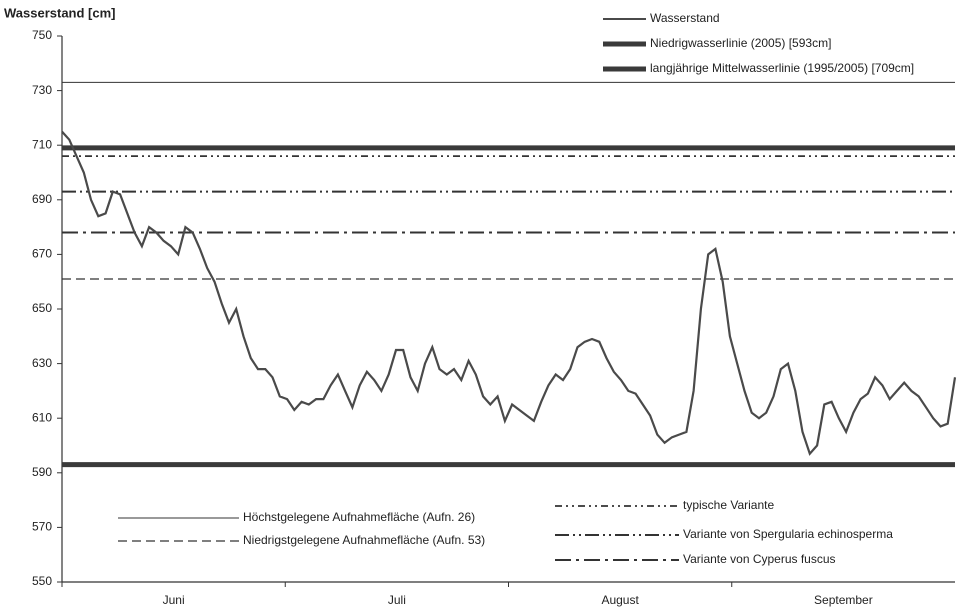 This screenshot has height=609, width=965. What do you see at coordinates (42, 199) in the screenshot?
I see `y-tick-label: 690` at bounding box center [42, 199].